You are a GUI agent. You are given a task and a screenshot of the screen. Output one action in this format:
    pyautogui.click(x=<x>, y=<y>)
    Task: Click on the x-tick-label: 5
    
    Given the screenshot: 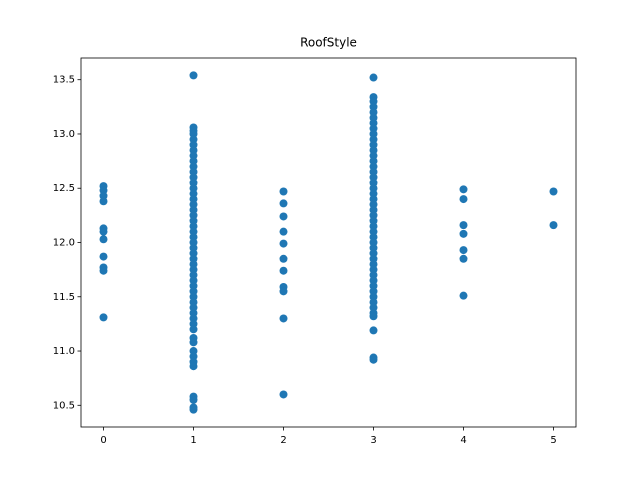 What is the action you would take?
    pyautogui.click(x=553, y=440)
    